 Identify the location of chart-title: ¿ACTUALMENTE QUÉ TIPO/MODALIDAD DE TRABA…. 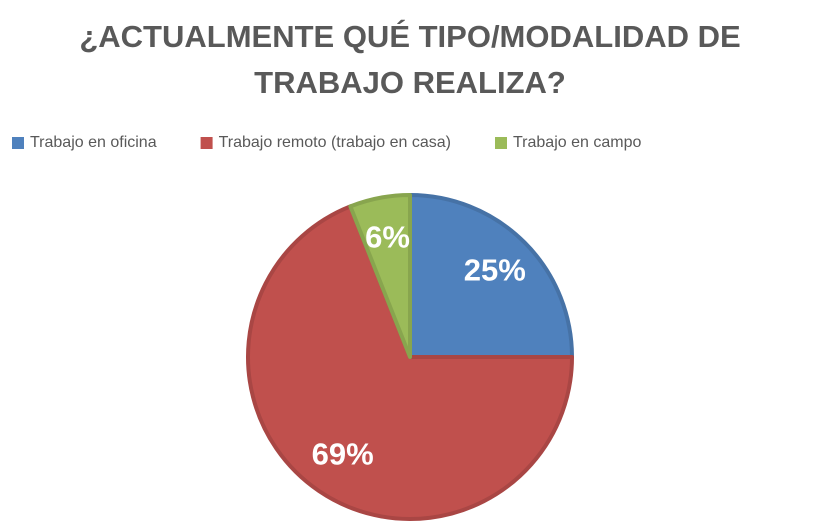
(410, 59).